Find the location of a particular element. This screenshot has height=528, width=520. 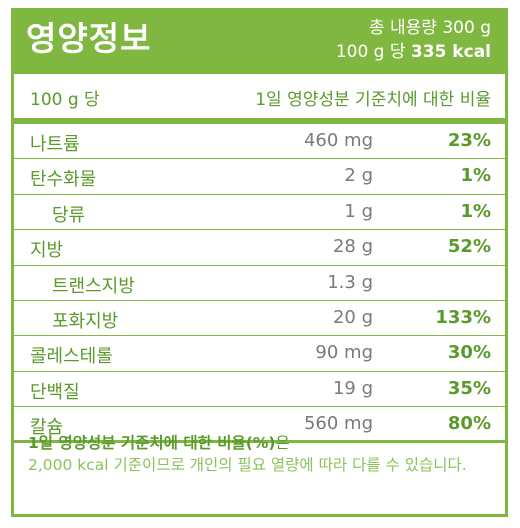

nutrient-percent: 133% is located at coordinates (463, 317).